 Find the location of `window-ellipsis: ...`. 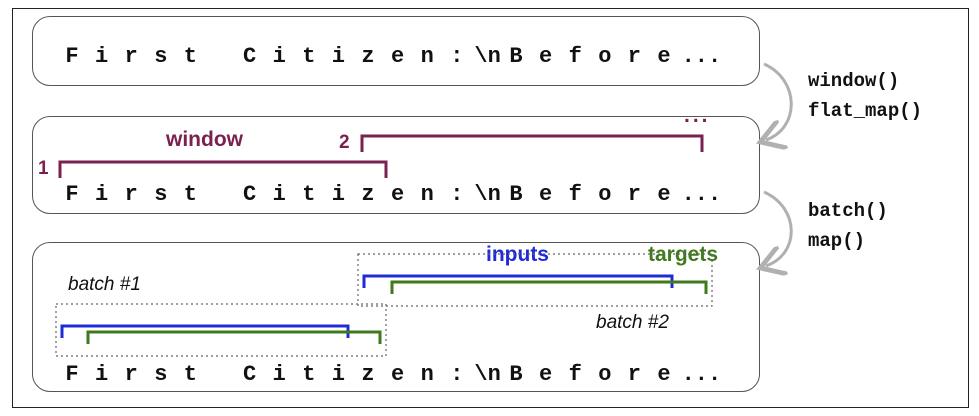

window-ellipsis: ... is located at coordinates (697, 115).